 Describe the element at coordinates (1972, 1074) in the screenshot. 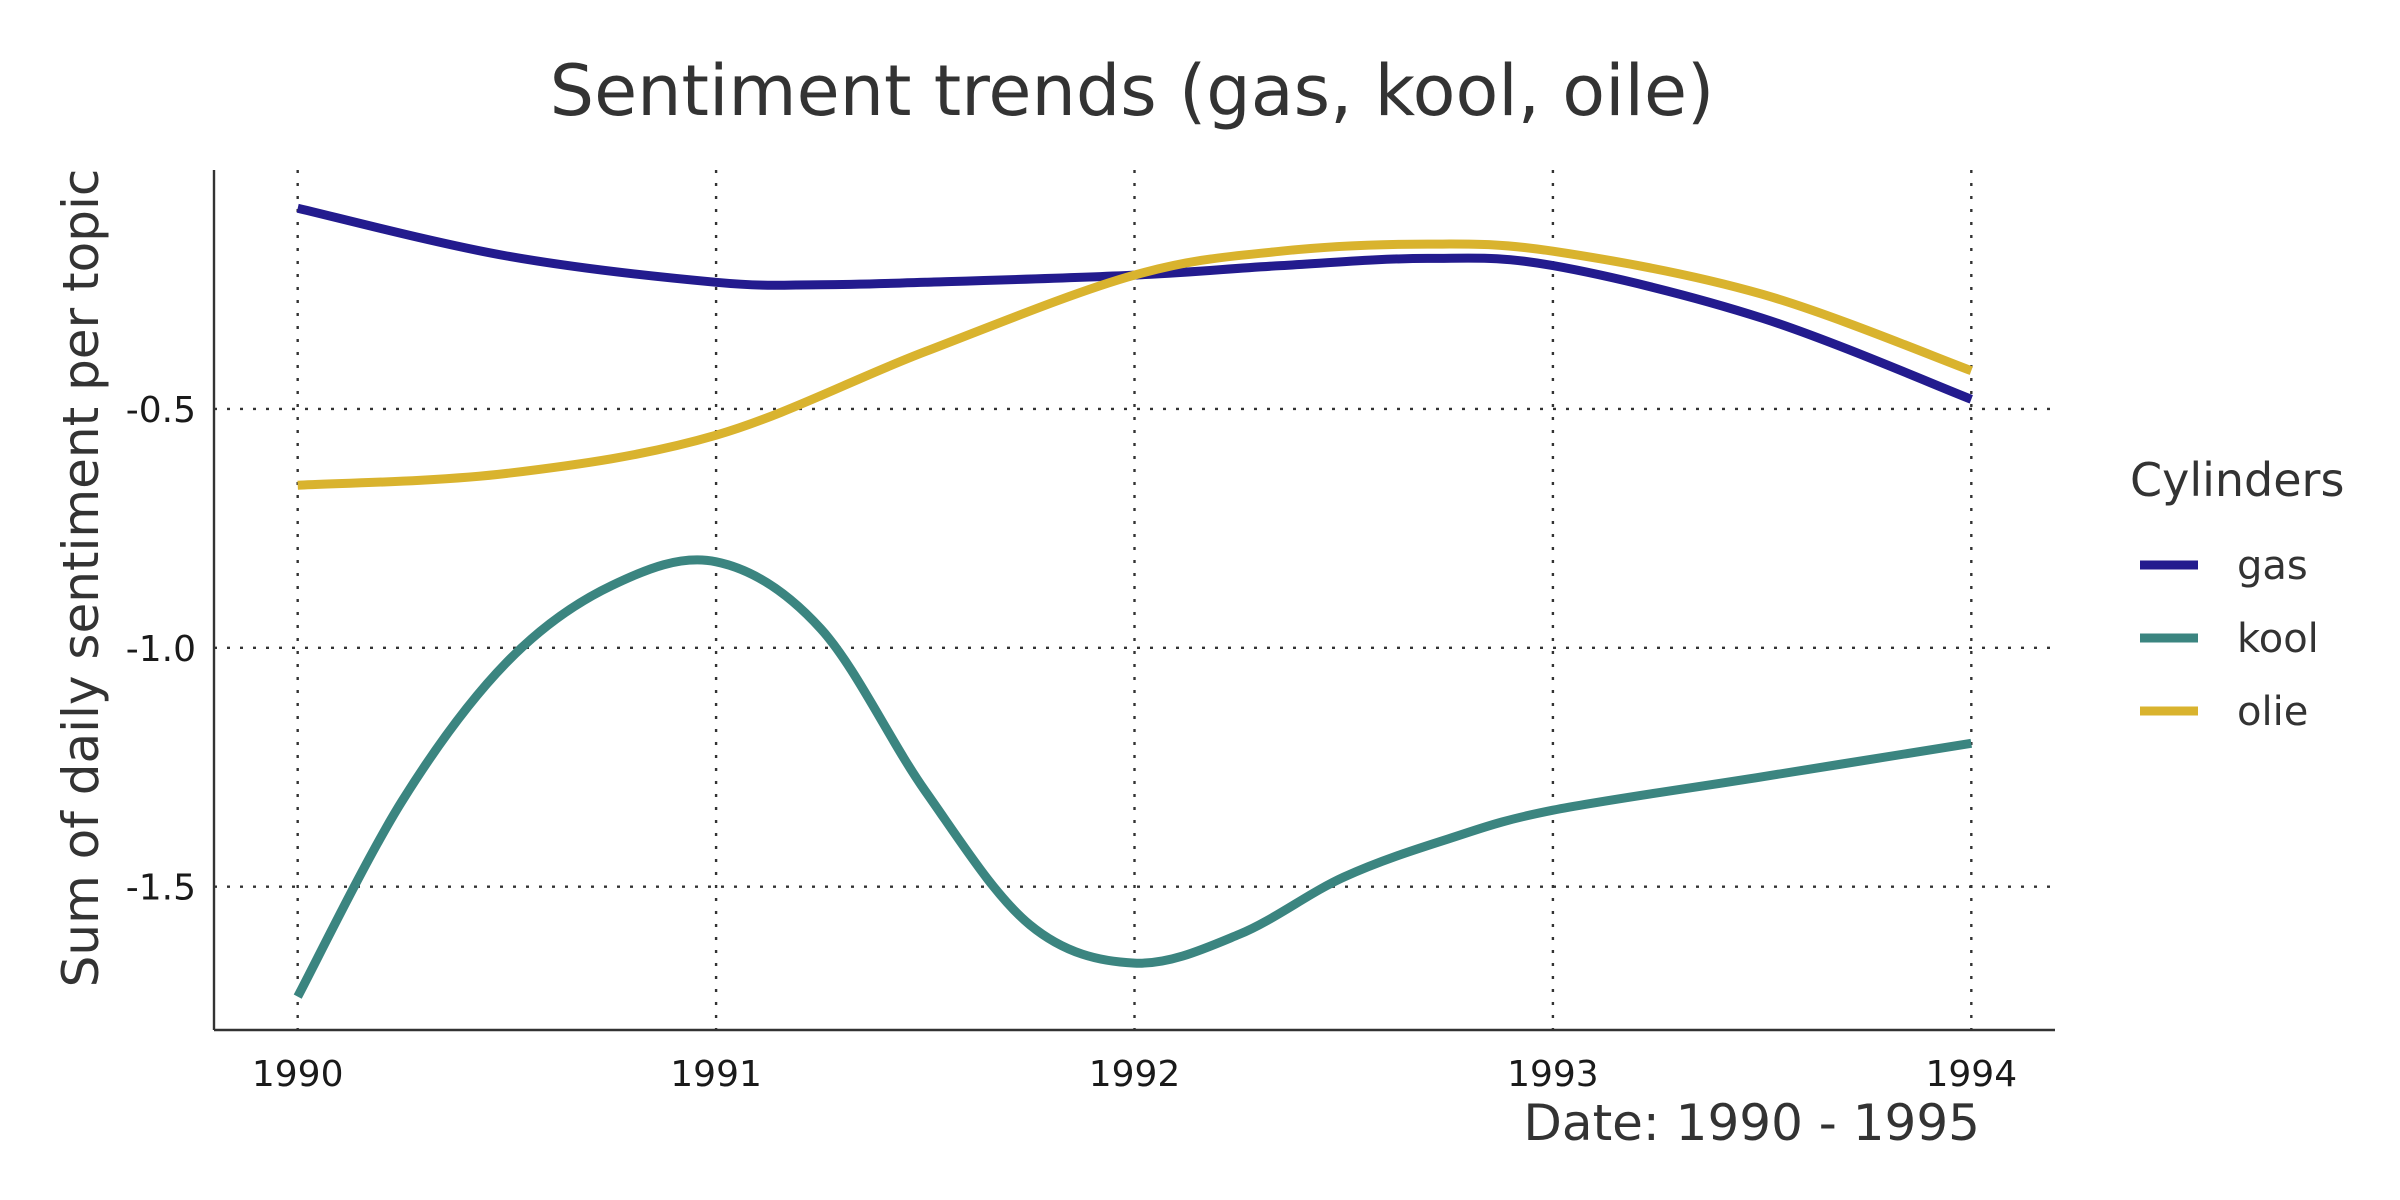

I see `x-tick-label: 1994` at that location.